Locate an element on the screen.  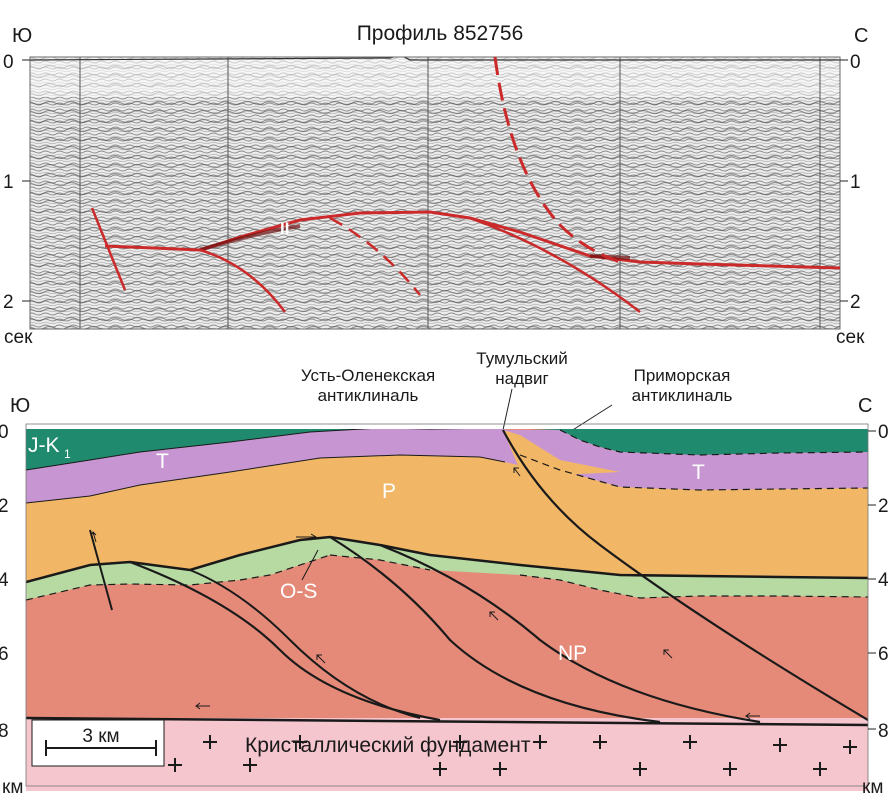
layer-label-basement: Кристаллический фундамент is located at coordinates (388, 745).